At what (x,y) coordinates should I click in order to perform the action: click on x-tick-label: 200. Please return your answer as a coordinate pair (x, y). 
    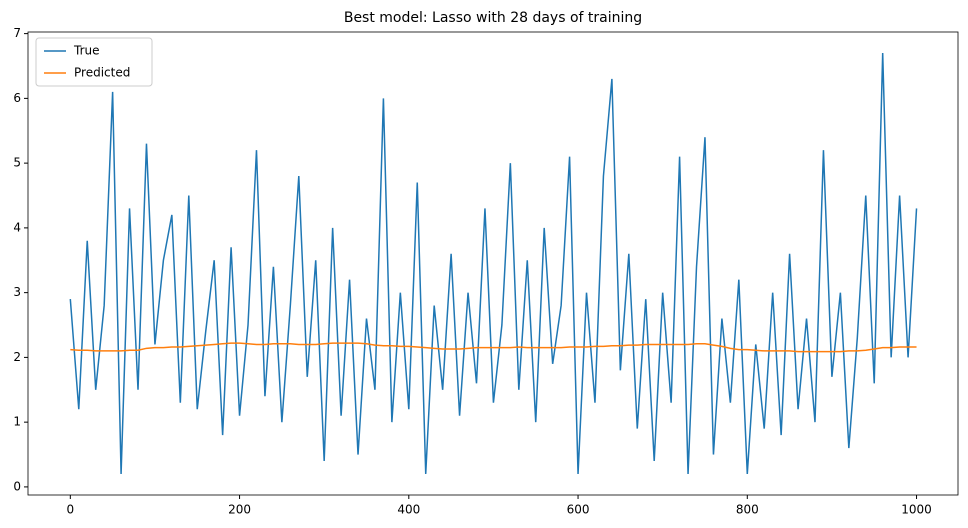
    Looking at the image, I should click on (239, 510).